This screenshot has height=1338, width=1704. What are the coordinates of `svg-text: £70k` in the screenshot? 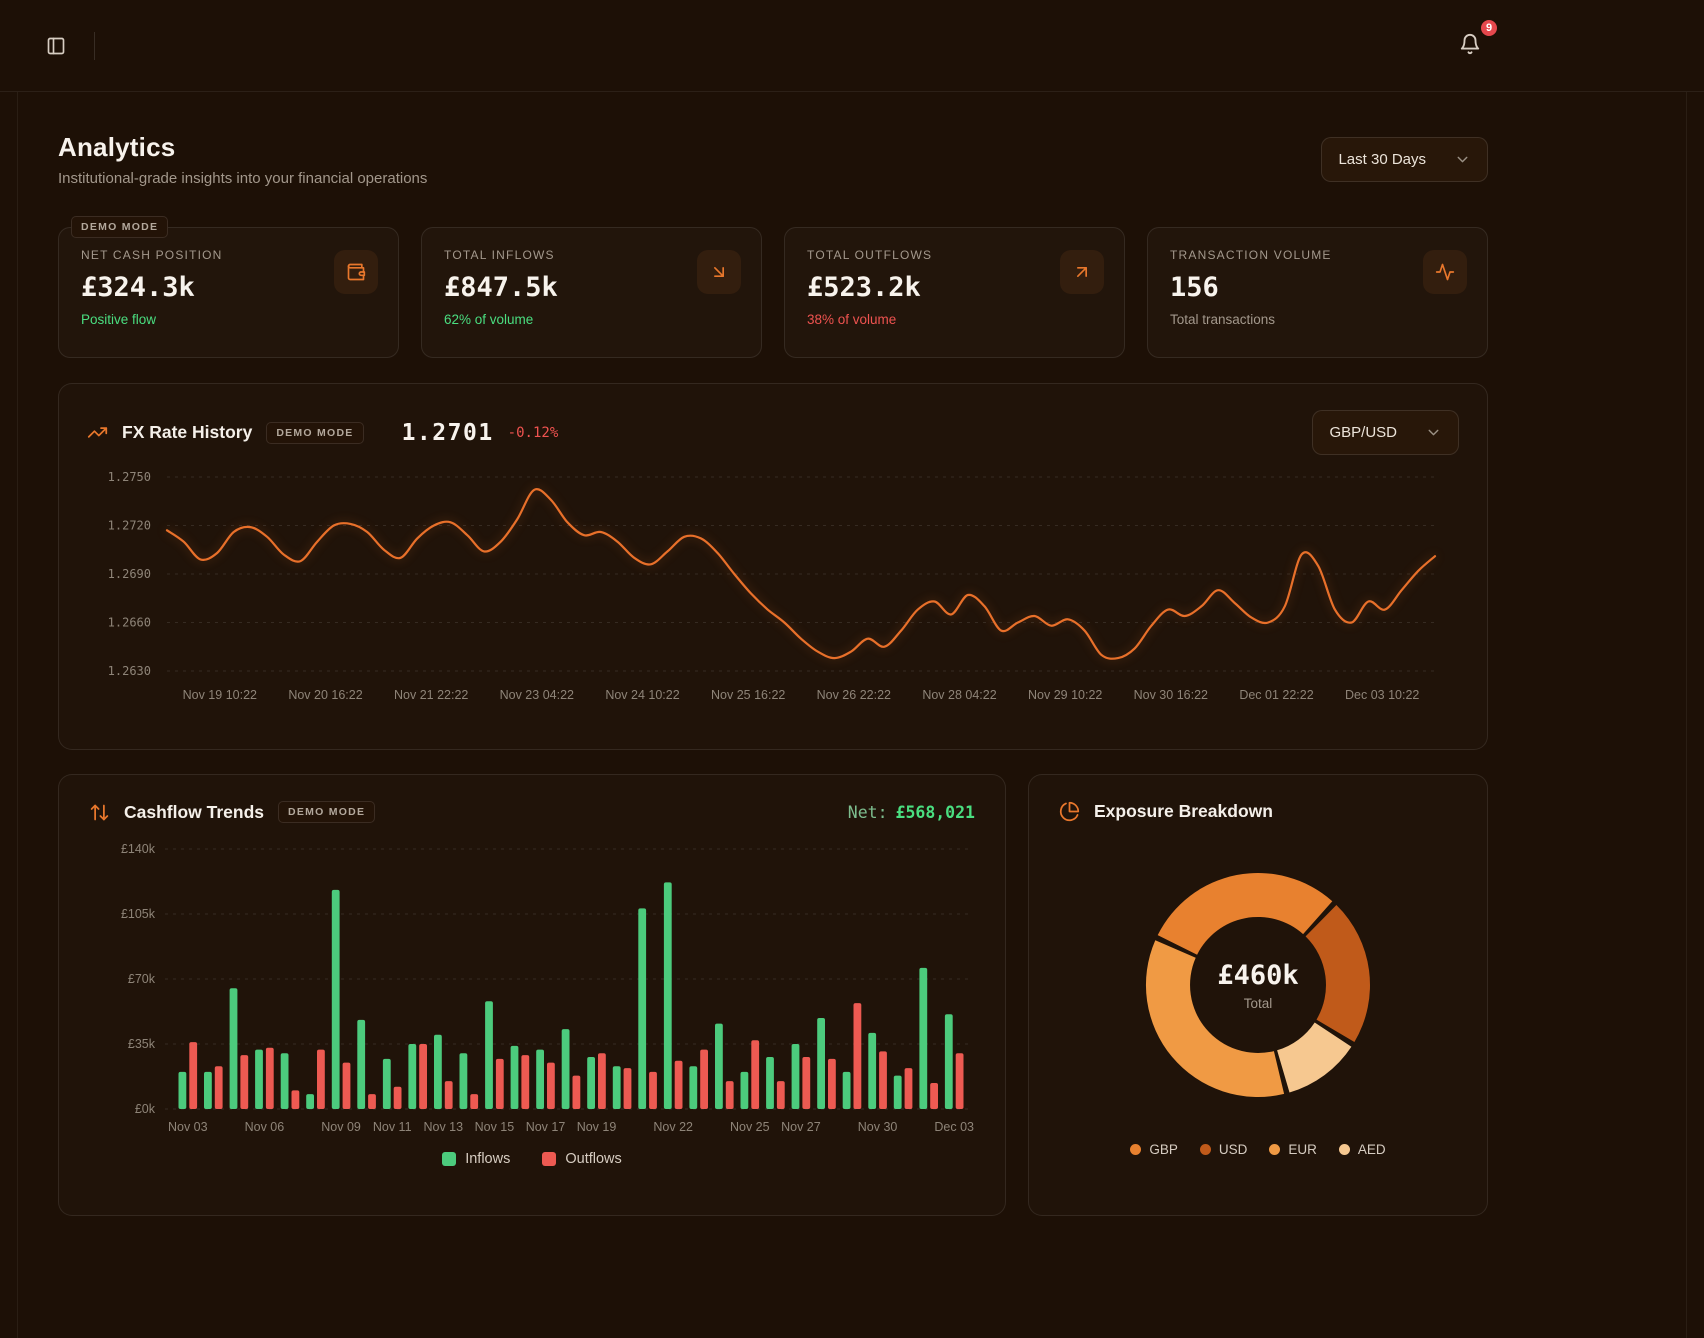 It's located at (142, 979).